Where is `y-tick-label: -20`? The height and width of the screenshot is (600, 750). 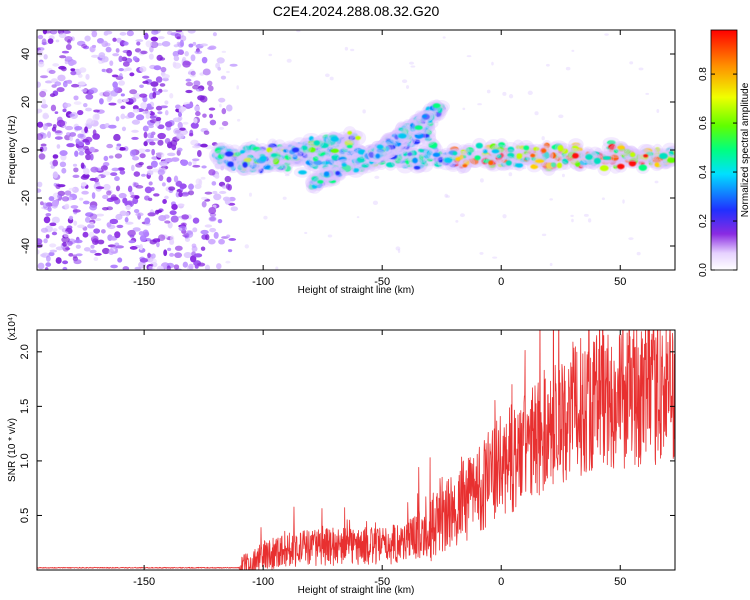
y-tick-label: -20 is located at coordinates (26, 198).